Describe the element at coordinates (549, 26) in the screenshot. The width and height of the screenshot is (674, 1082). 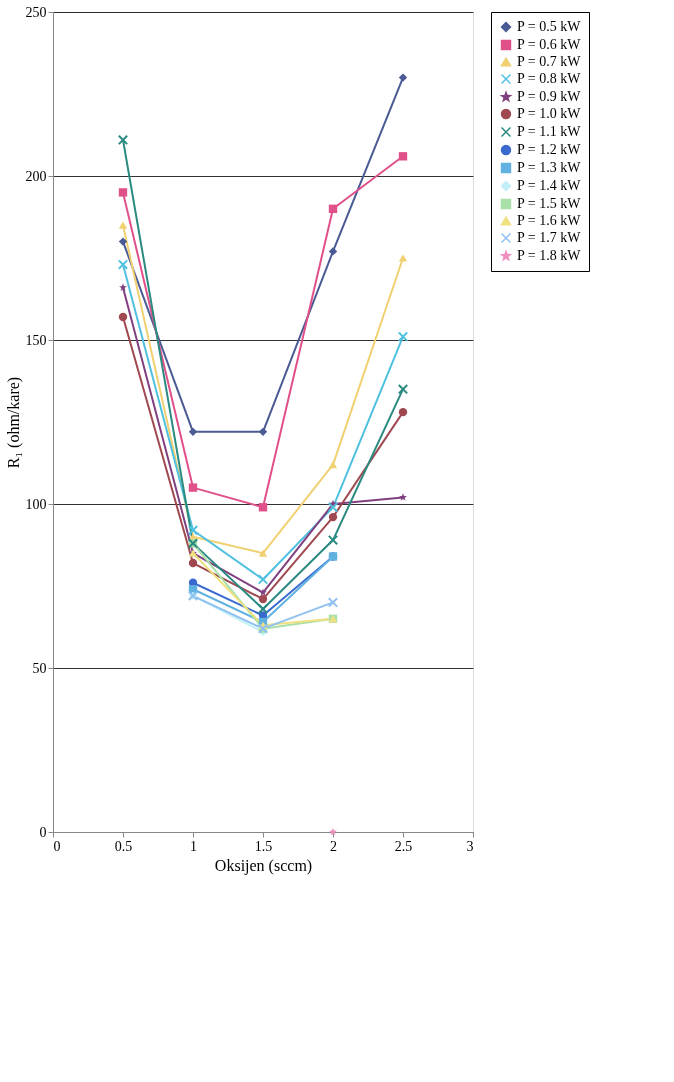
I see `legend-label: P = 0.5 kW` at that location.